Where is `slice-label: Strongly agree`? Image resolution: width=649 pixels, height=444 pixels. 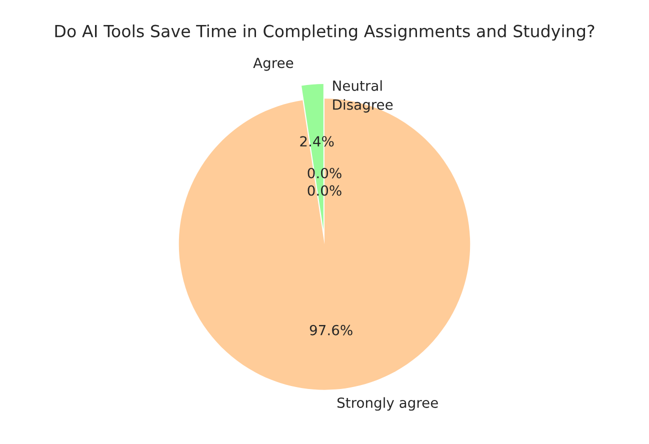 slice-label: Strongly agree is located at coordinates (387, 404).